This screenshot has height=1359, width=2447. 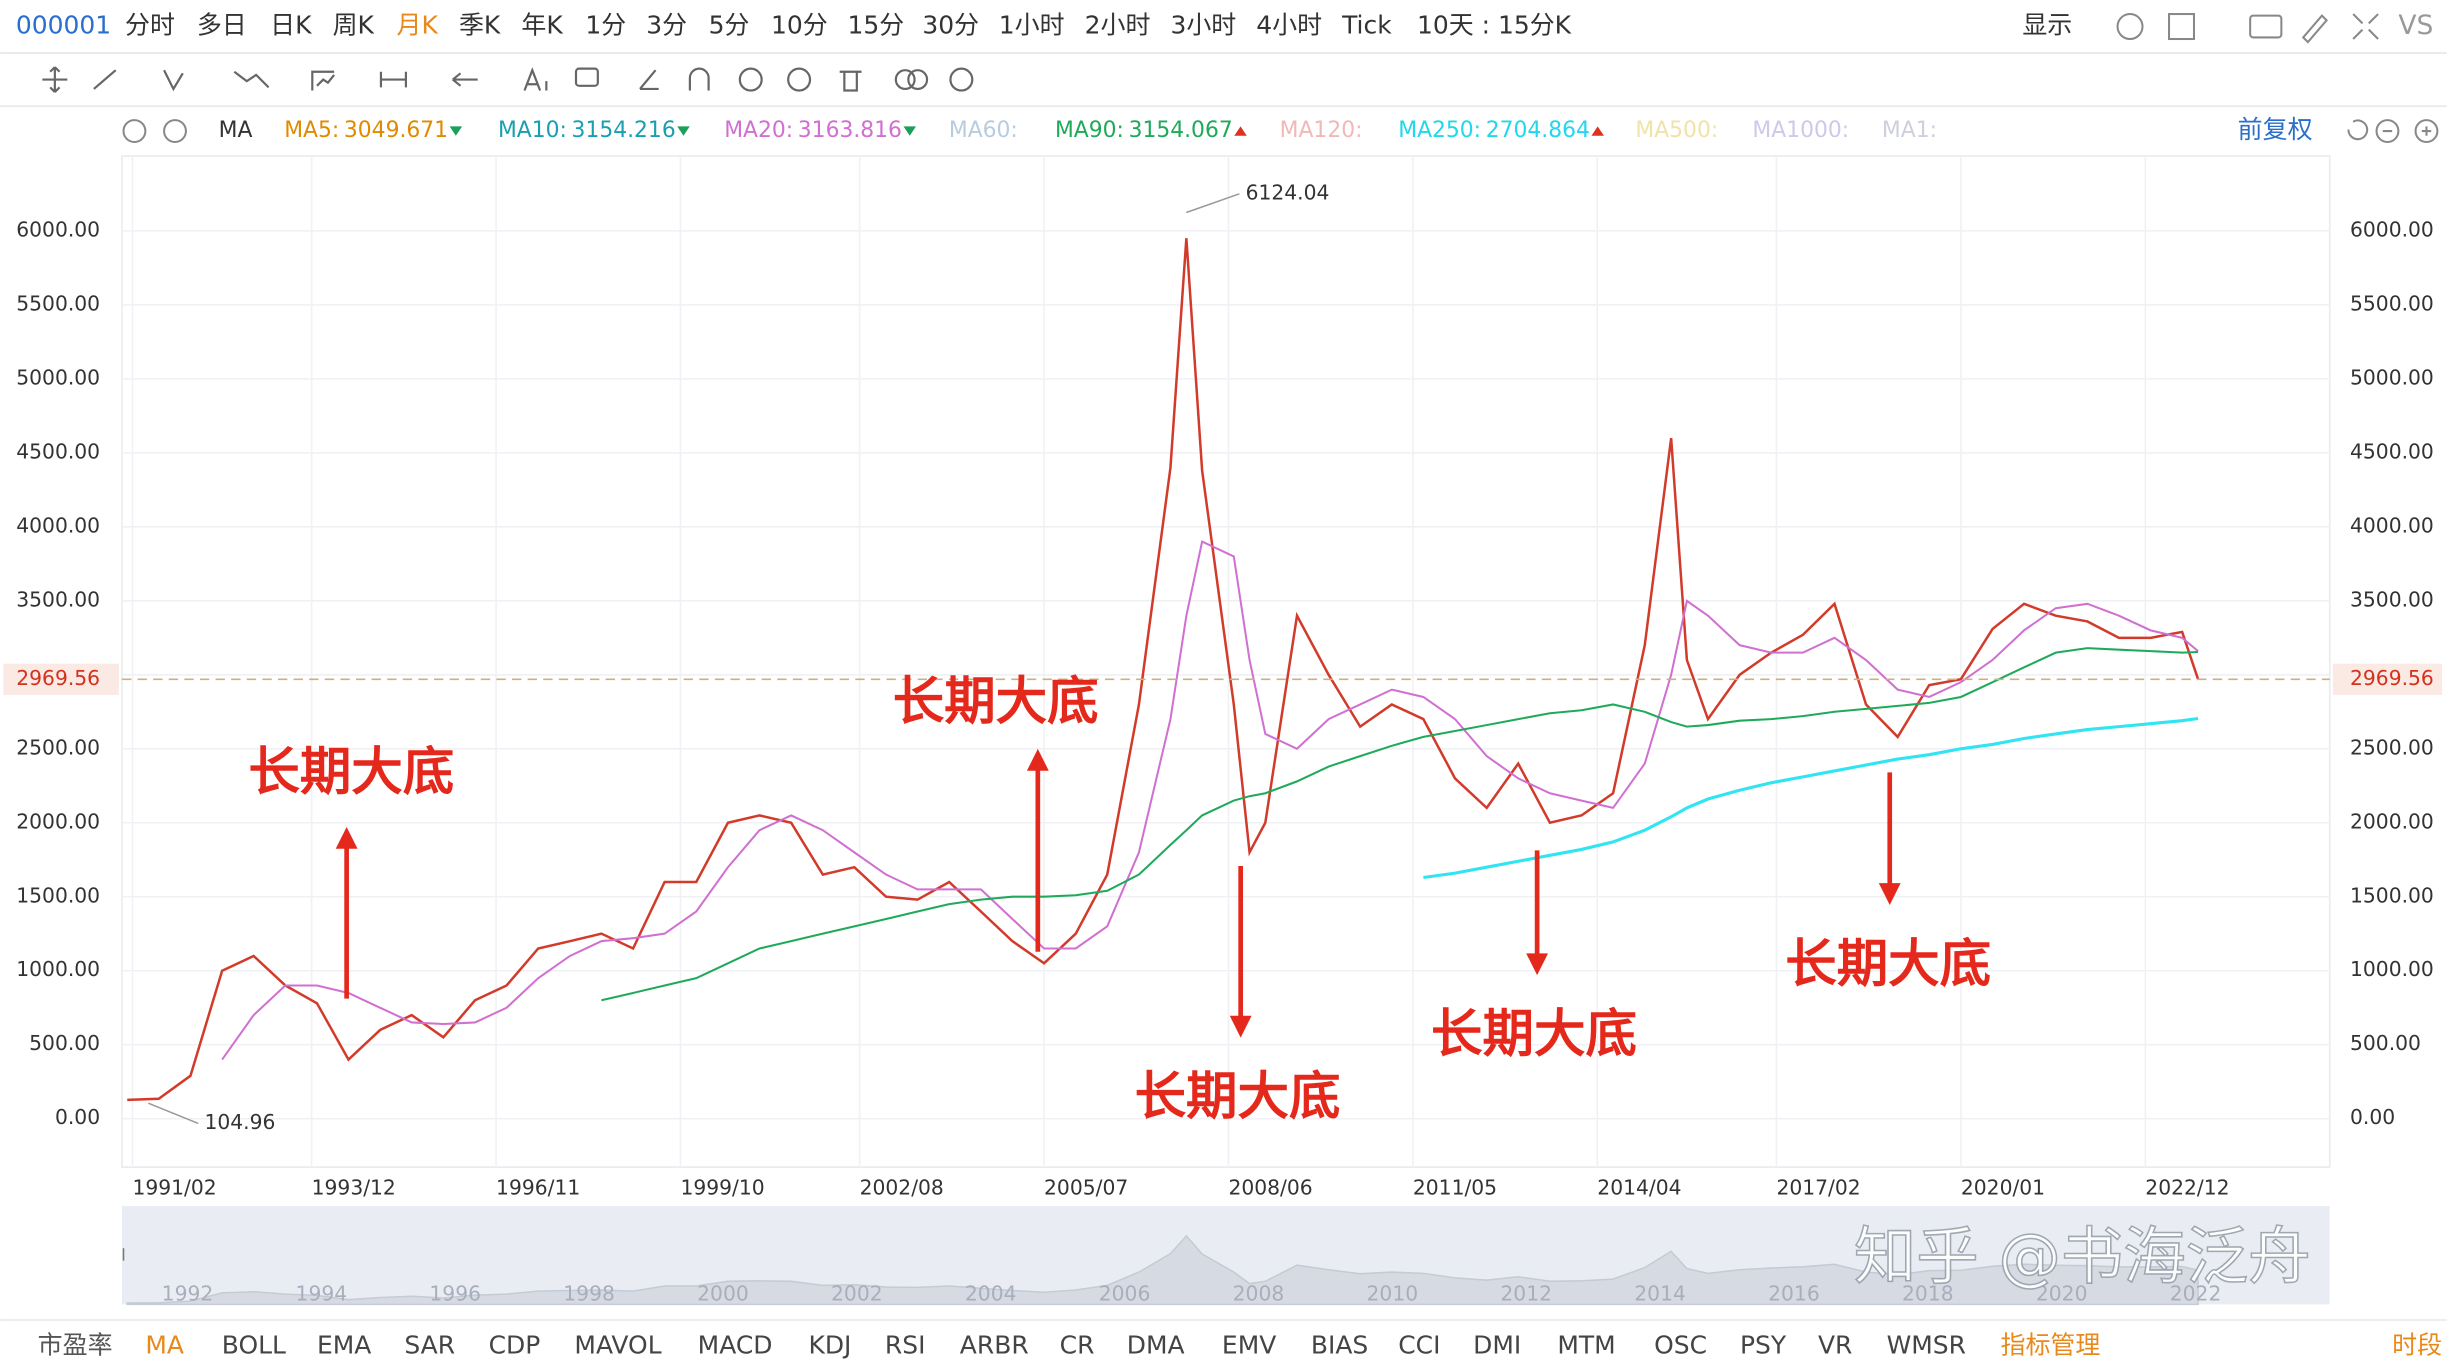 What do you see at coordinates (905, 1345) in the screenshot?
I see `indicator-tab: RSI` at bounding box center [905, 1345].